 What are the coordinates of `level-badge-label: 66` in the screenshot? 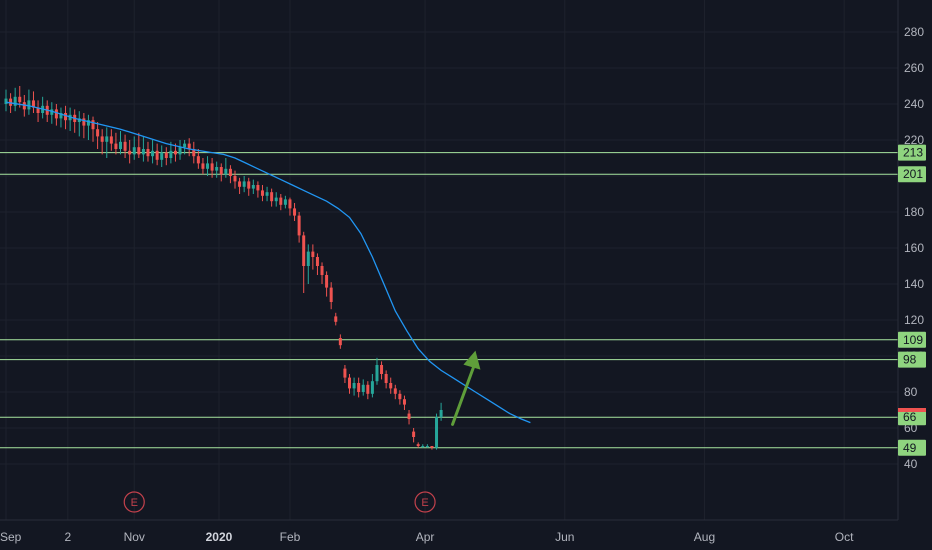 It's located at (910, 417).